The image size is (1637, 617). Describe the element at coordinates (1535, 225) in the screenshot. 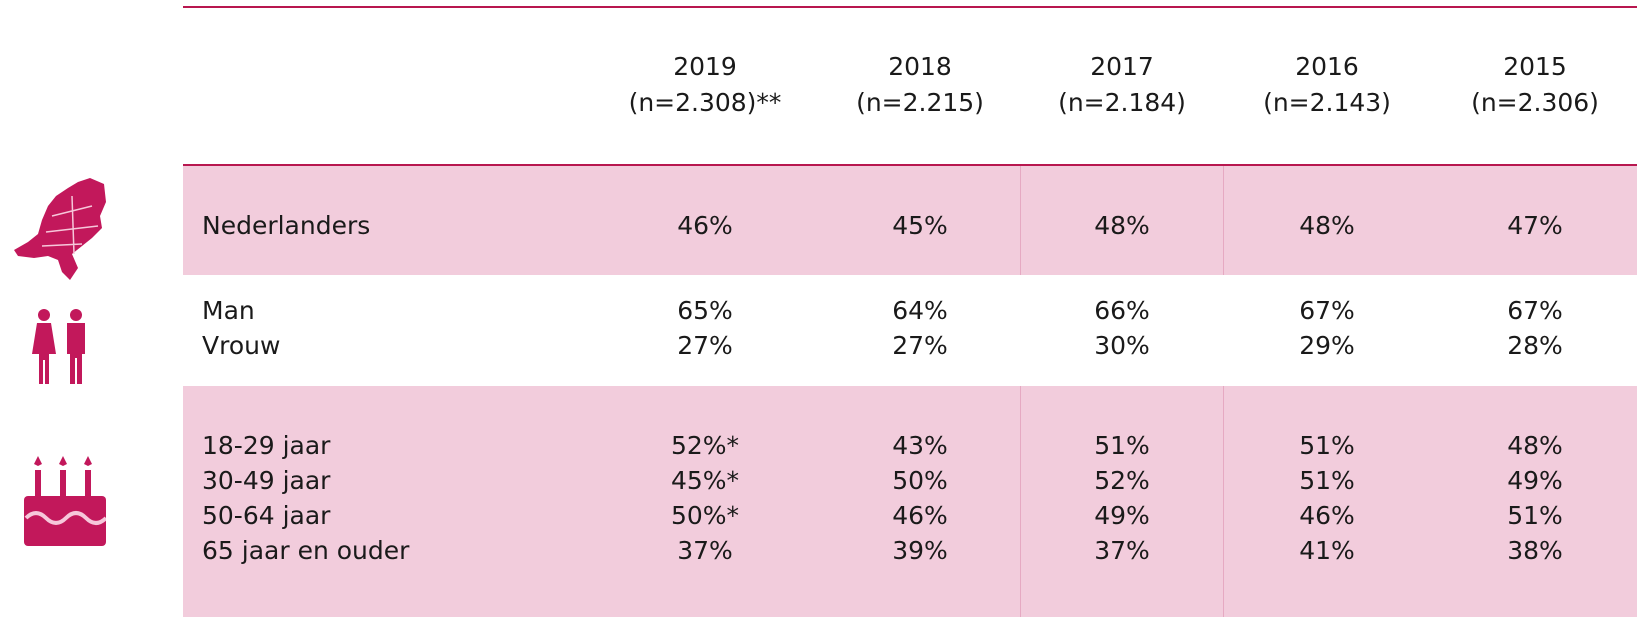

I see `cell-value: 47%` at that location.